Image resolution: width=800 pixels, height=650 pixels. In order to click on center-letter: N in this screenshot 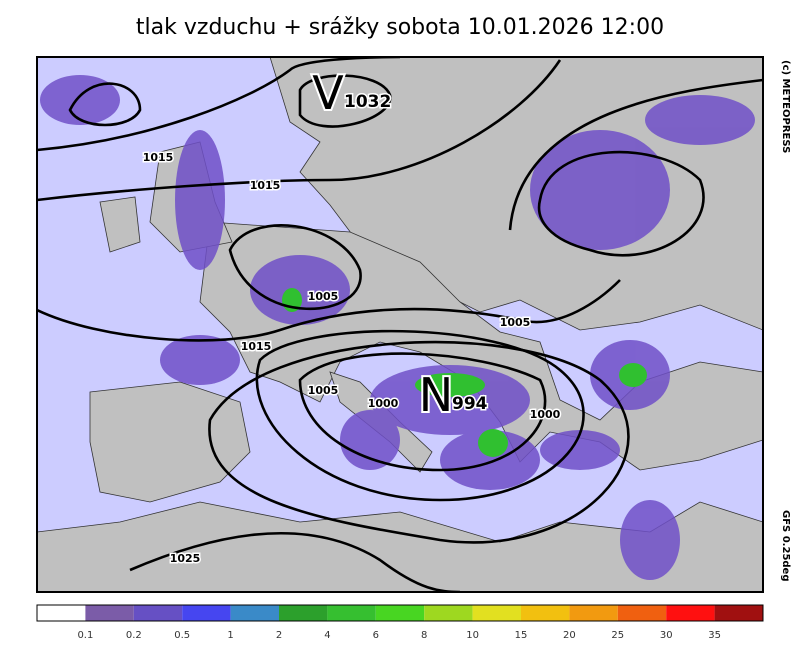, I will do `click(436, 395)`.